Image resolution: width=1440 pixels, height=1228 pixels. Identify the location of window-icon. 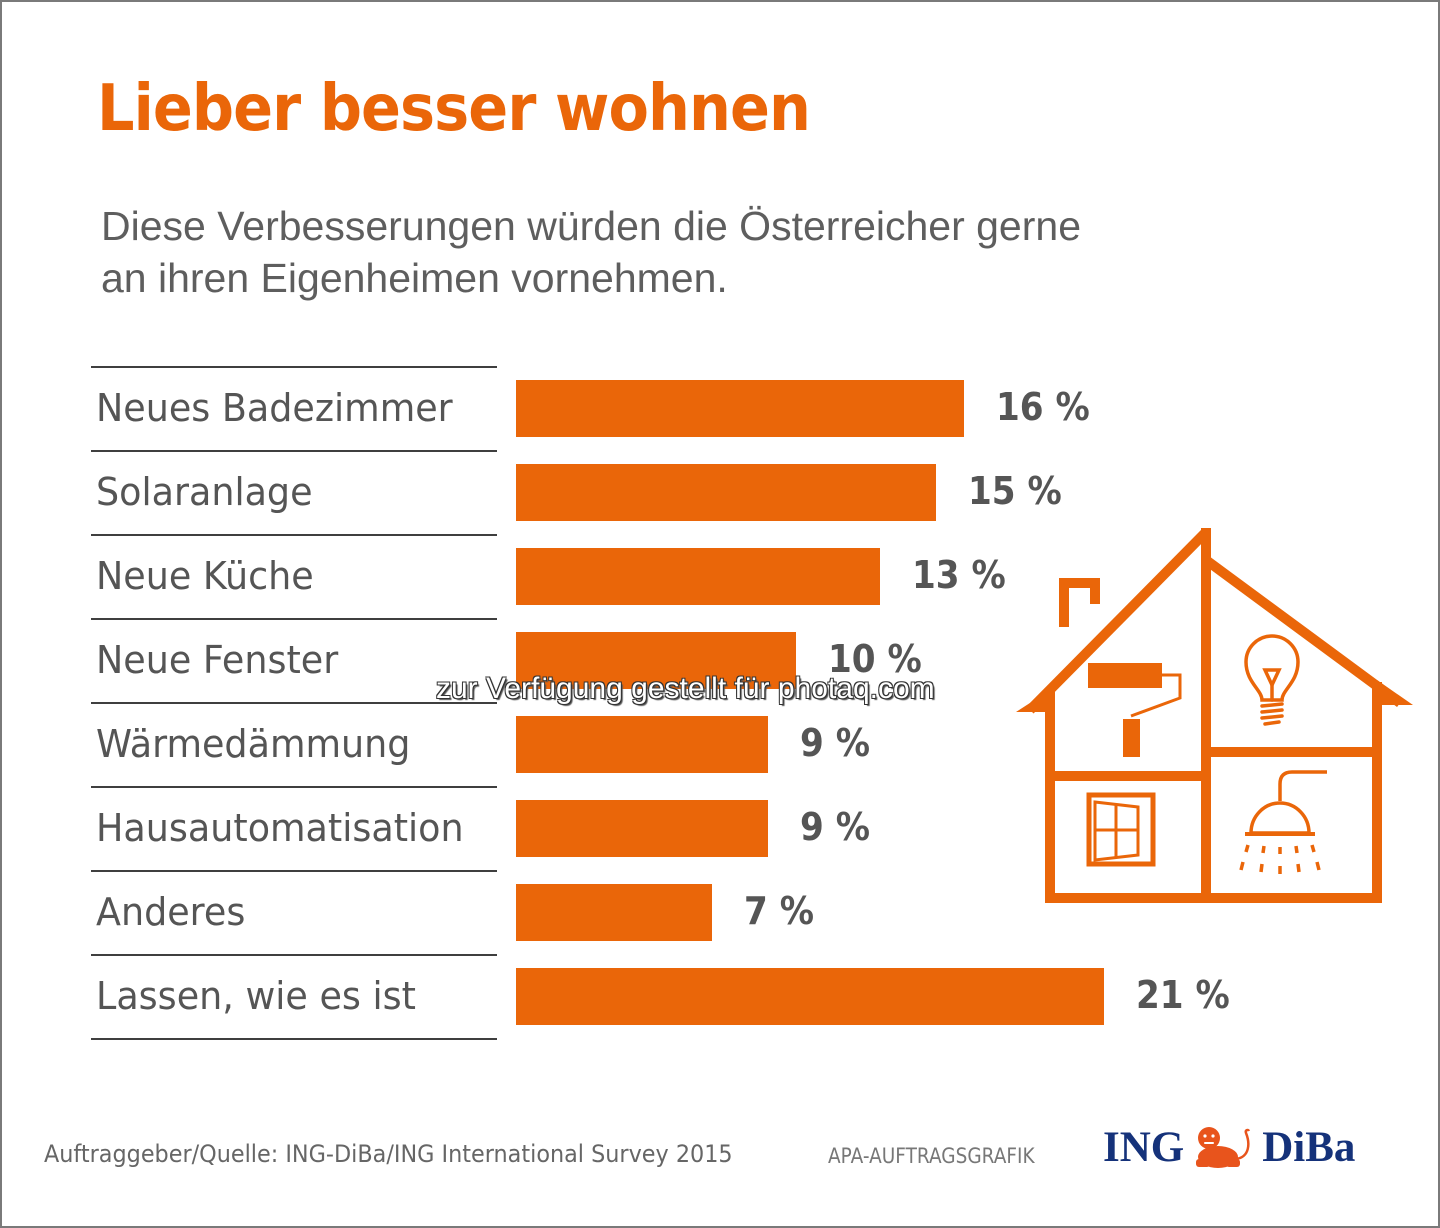
(1121, 829).